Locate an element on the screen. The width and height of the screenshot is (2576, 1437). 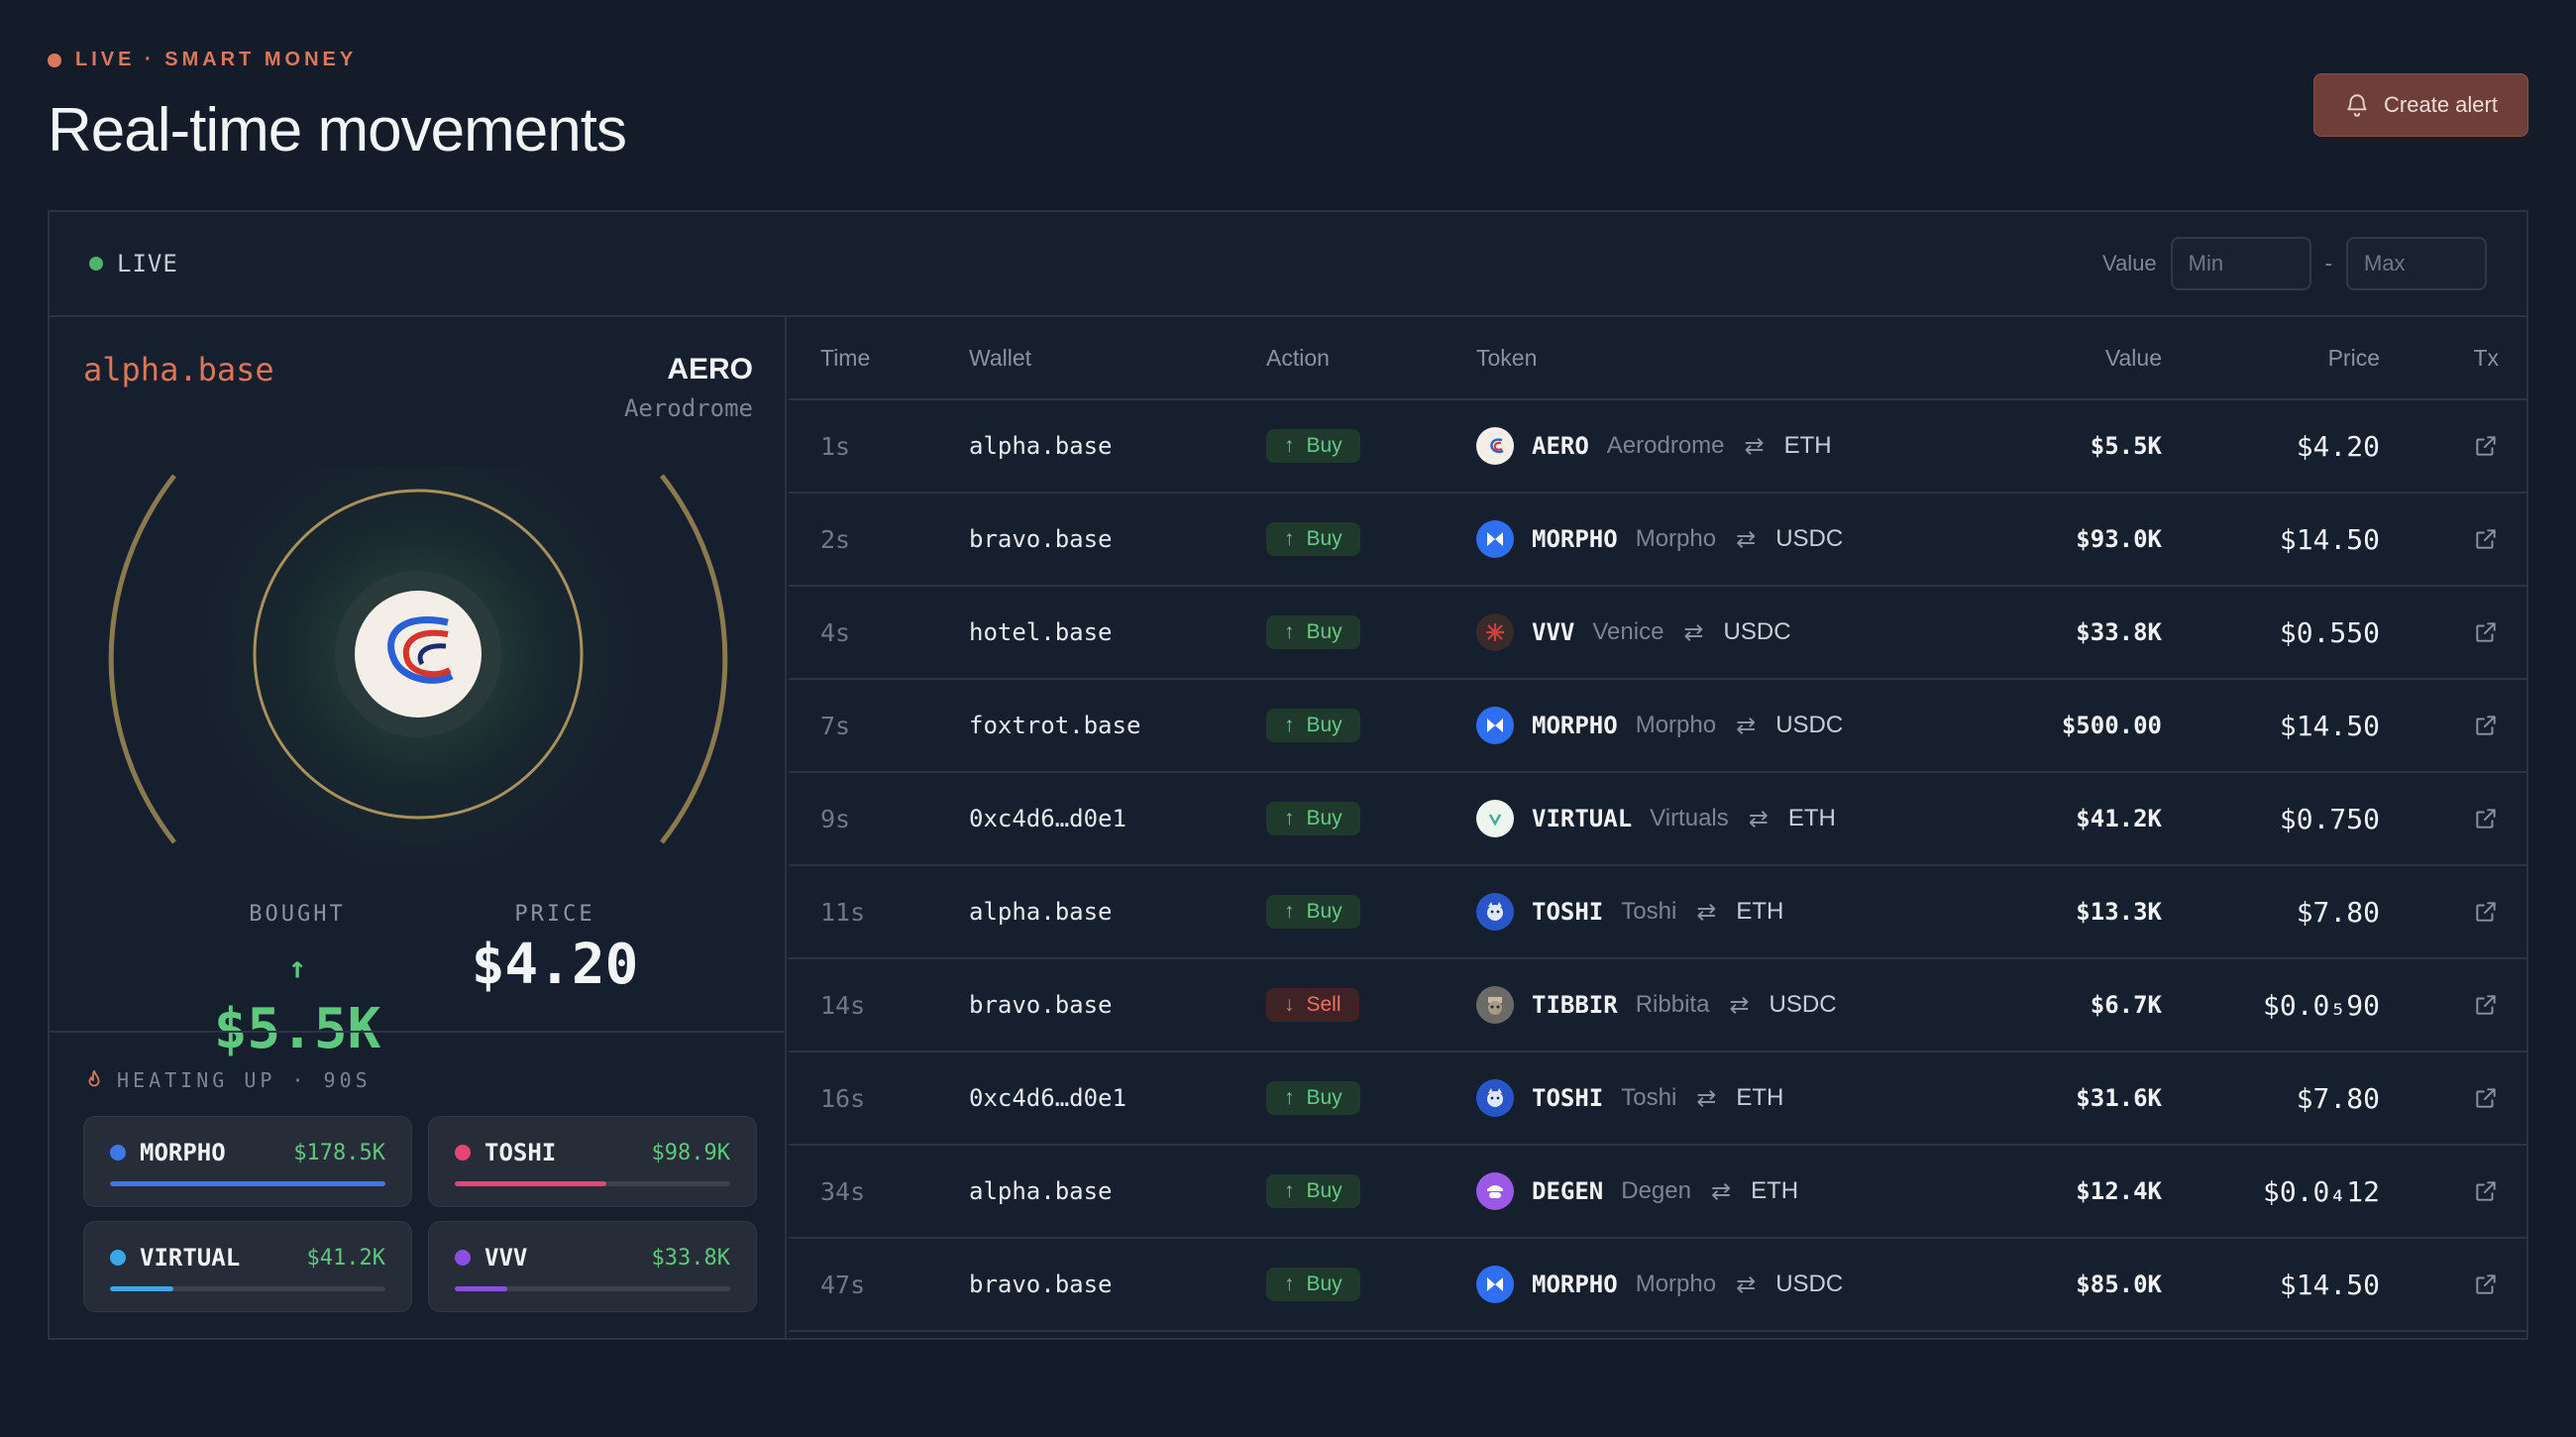
token-name: Degen is located at coordinates (1656, 1190).